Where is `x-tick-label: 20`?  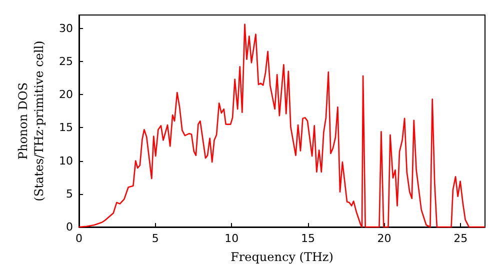
x-tick-label: 20 is located at coordinates (384, 238).